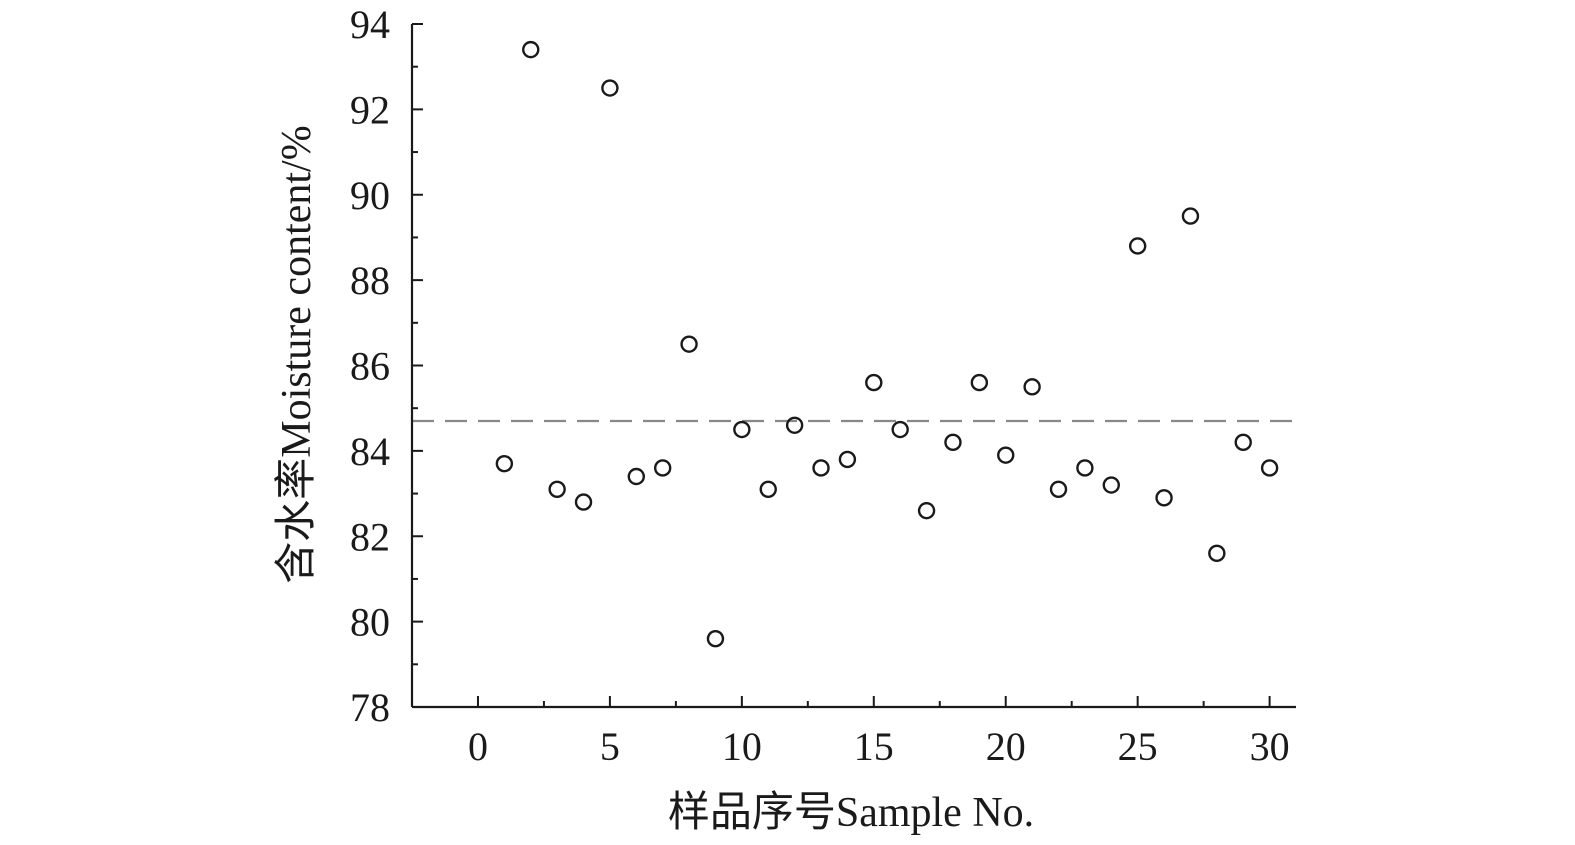  Describe the element at coordinates (610, 746) in the screenshot. I see `x-tick-label: 5` at that location.